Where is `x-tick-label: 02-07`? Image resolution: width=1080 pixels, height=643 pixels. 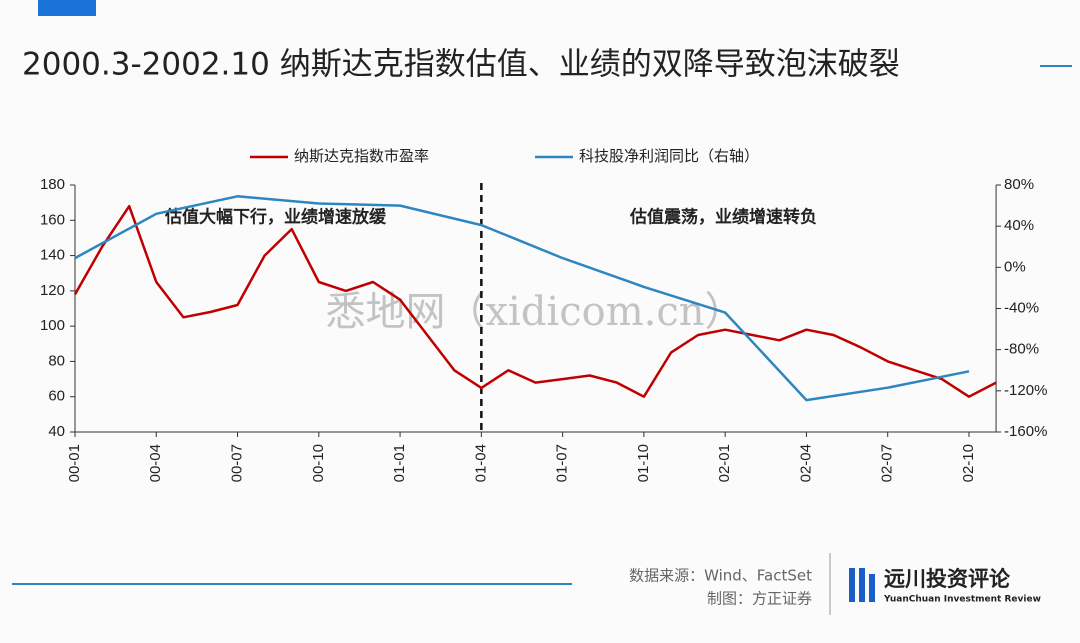
x-tick-label: 02-07 is located at coordinates (887, 463).